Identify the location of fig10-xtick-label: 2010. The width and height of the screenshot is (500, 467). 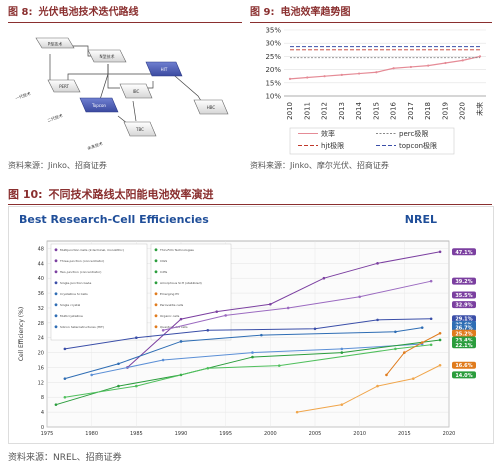
(359, 434).